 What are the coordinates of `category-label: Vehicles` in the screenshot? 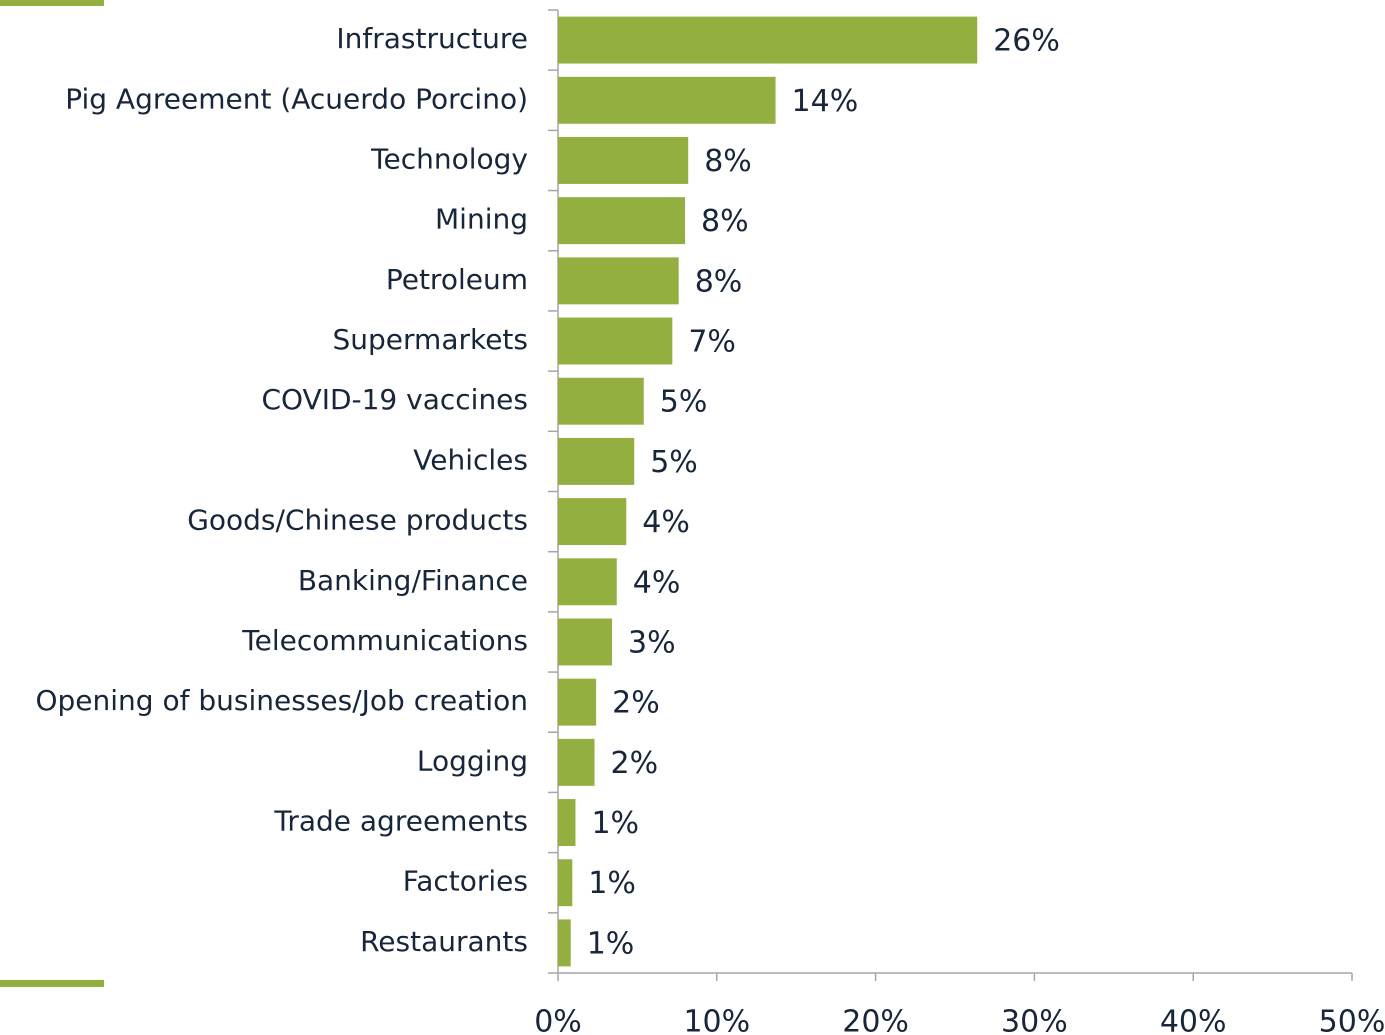 It's located at (470, 459).